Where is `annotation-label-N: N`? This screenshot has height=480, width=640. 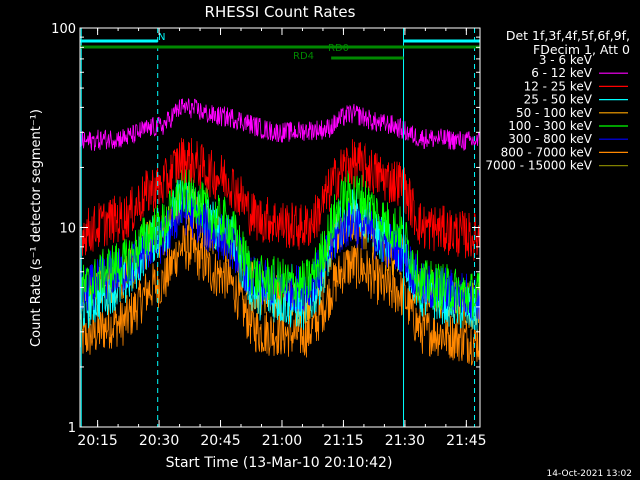 annotation-label-N: N is located at coordinates (161, 37).